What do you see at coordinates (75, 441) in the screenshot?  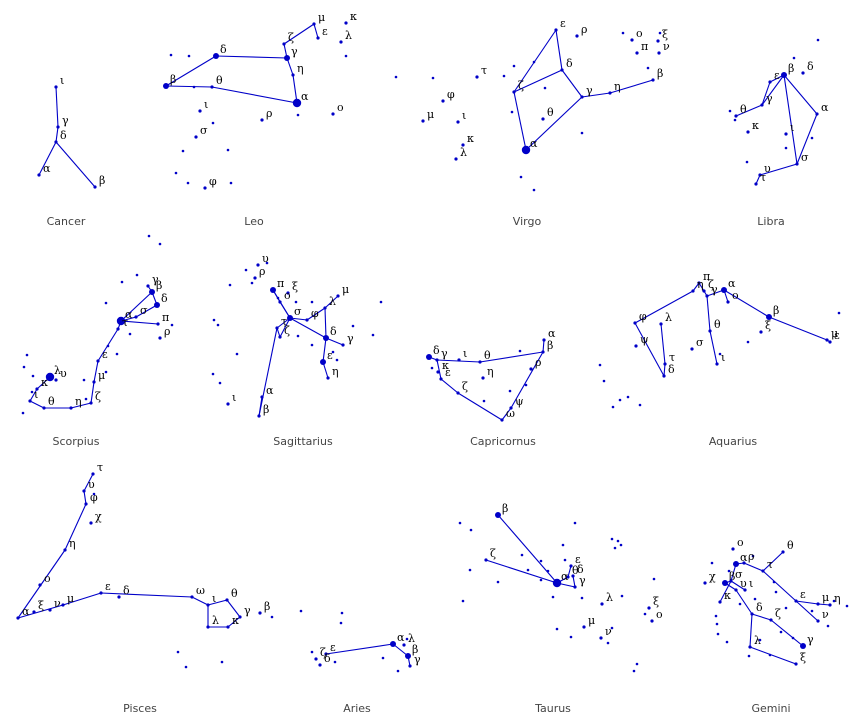 I see `constellation-name: Scorpius` at bounding box center [75, 441].